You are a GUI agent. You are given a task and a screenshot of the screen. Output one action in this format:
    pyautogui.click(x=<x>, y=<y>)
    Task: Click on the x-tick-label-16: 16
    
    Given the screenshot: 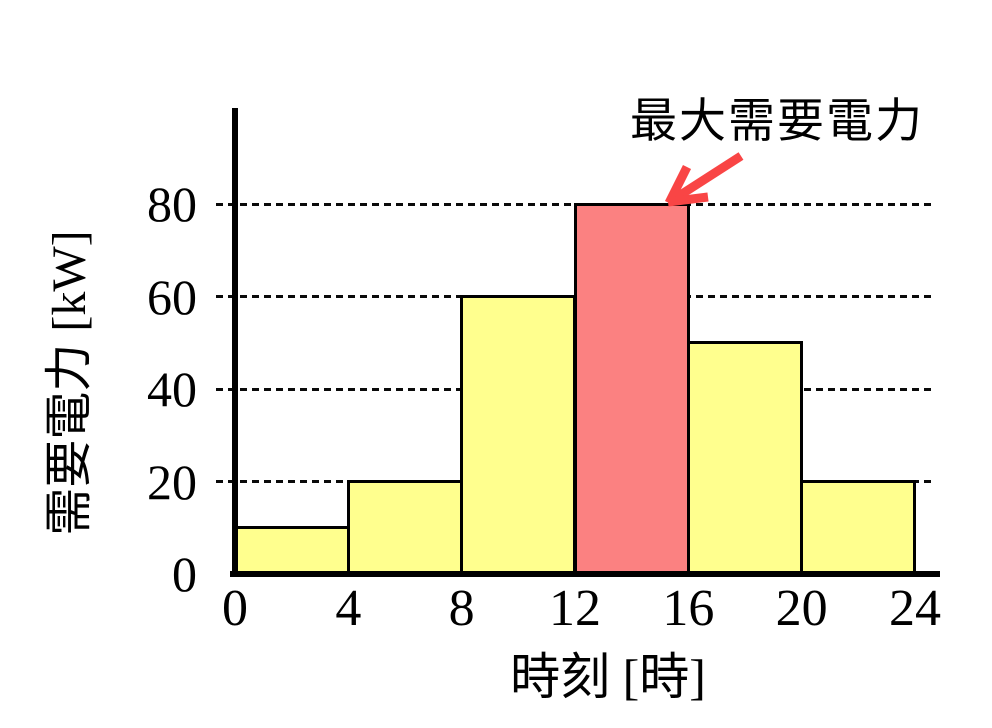 What is the action you would take?
    pyautogui.click(x=688, y=608)
    